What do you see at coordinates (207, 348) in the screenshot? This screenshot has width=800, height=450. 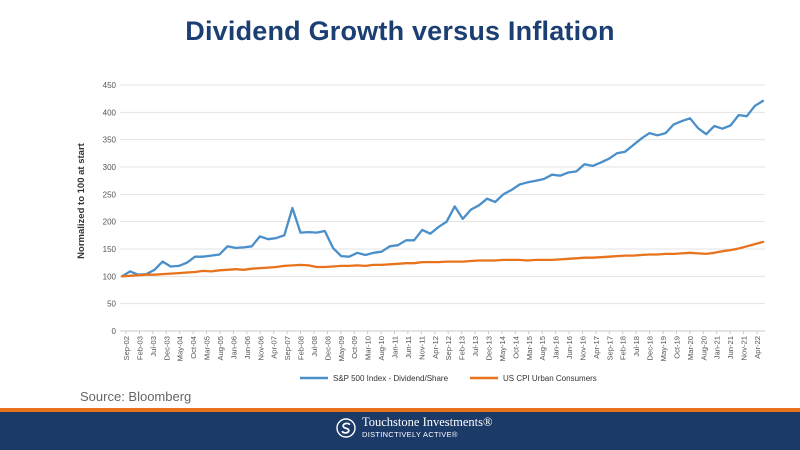 I see `x-tick-label: Mar-05` at bounding box center [207, 348].